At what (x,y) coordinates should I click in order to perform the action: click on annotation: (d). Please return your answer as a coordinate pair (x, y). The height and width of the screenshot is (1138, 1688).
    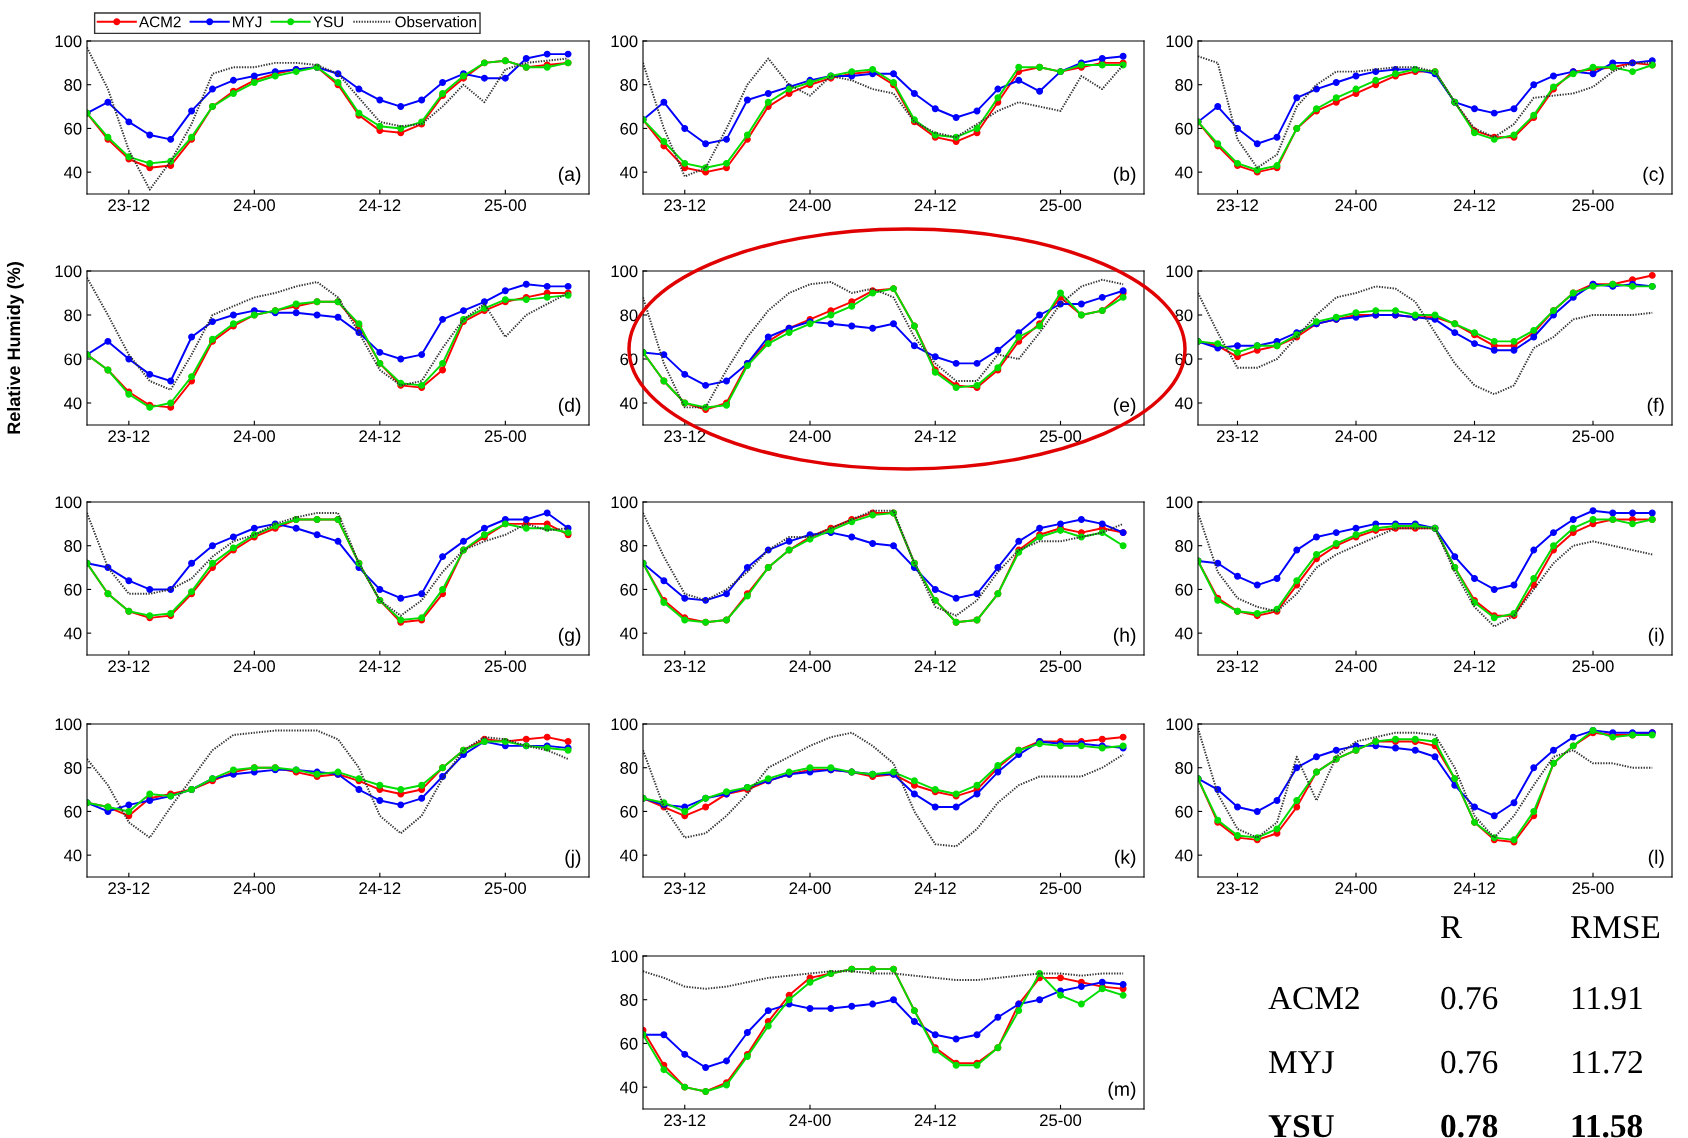
    Looking at the image, I should click on (569, 406).